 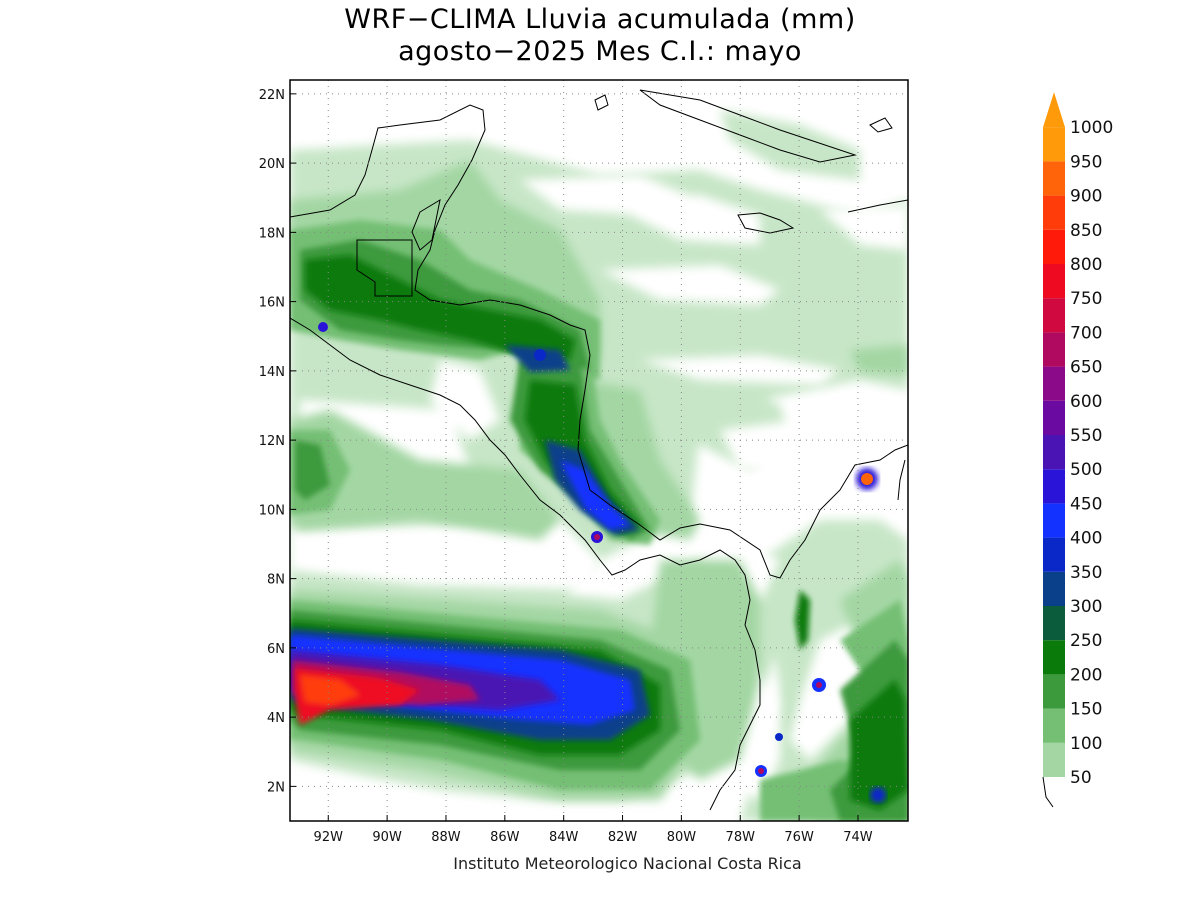 What do you see at coordinates (1086, 744) in the screenshot?
I see `colorbar-label: 100` at bounding box center [1086, 744].